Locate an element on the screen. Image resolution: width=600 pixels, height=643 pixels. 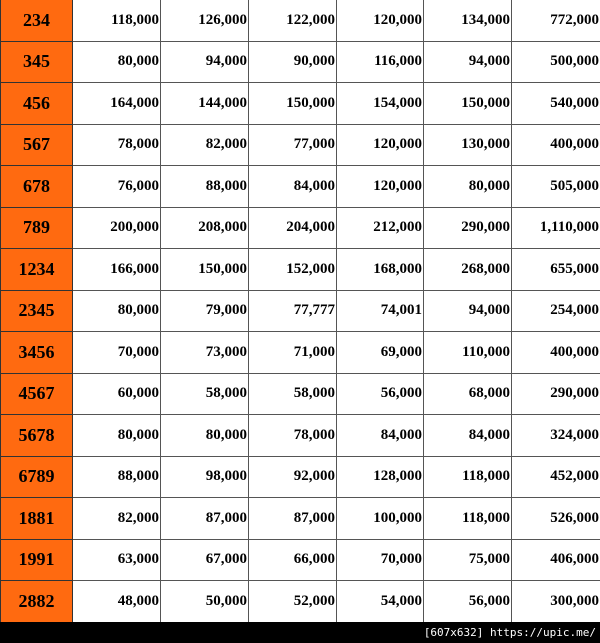
row-key: 567 is located at coordinates (36, 144).